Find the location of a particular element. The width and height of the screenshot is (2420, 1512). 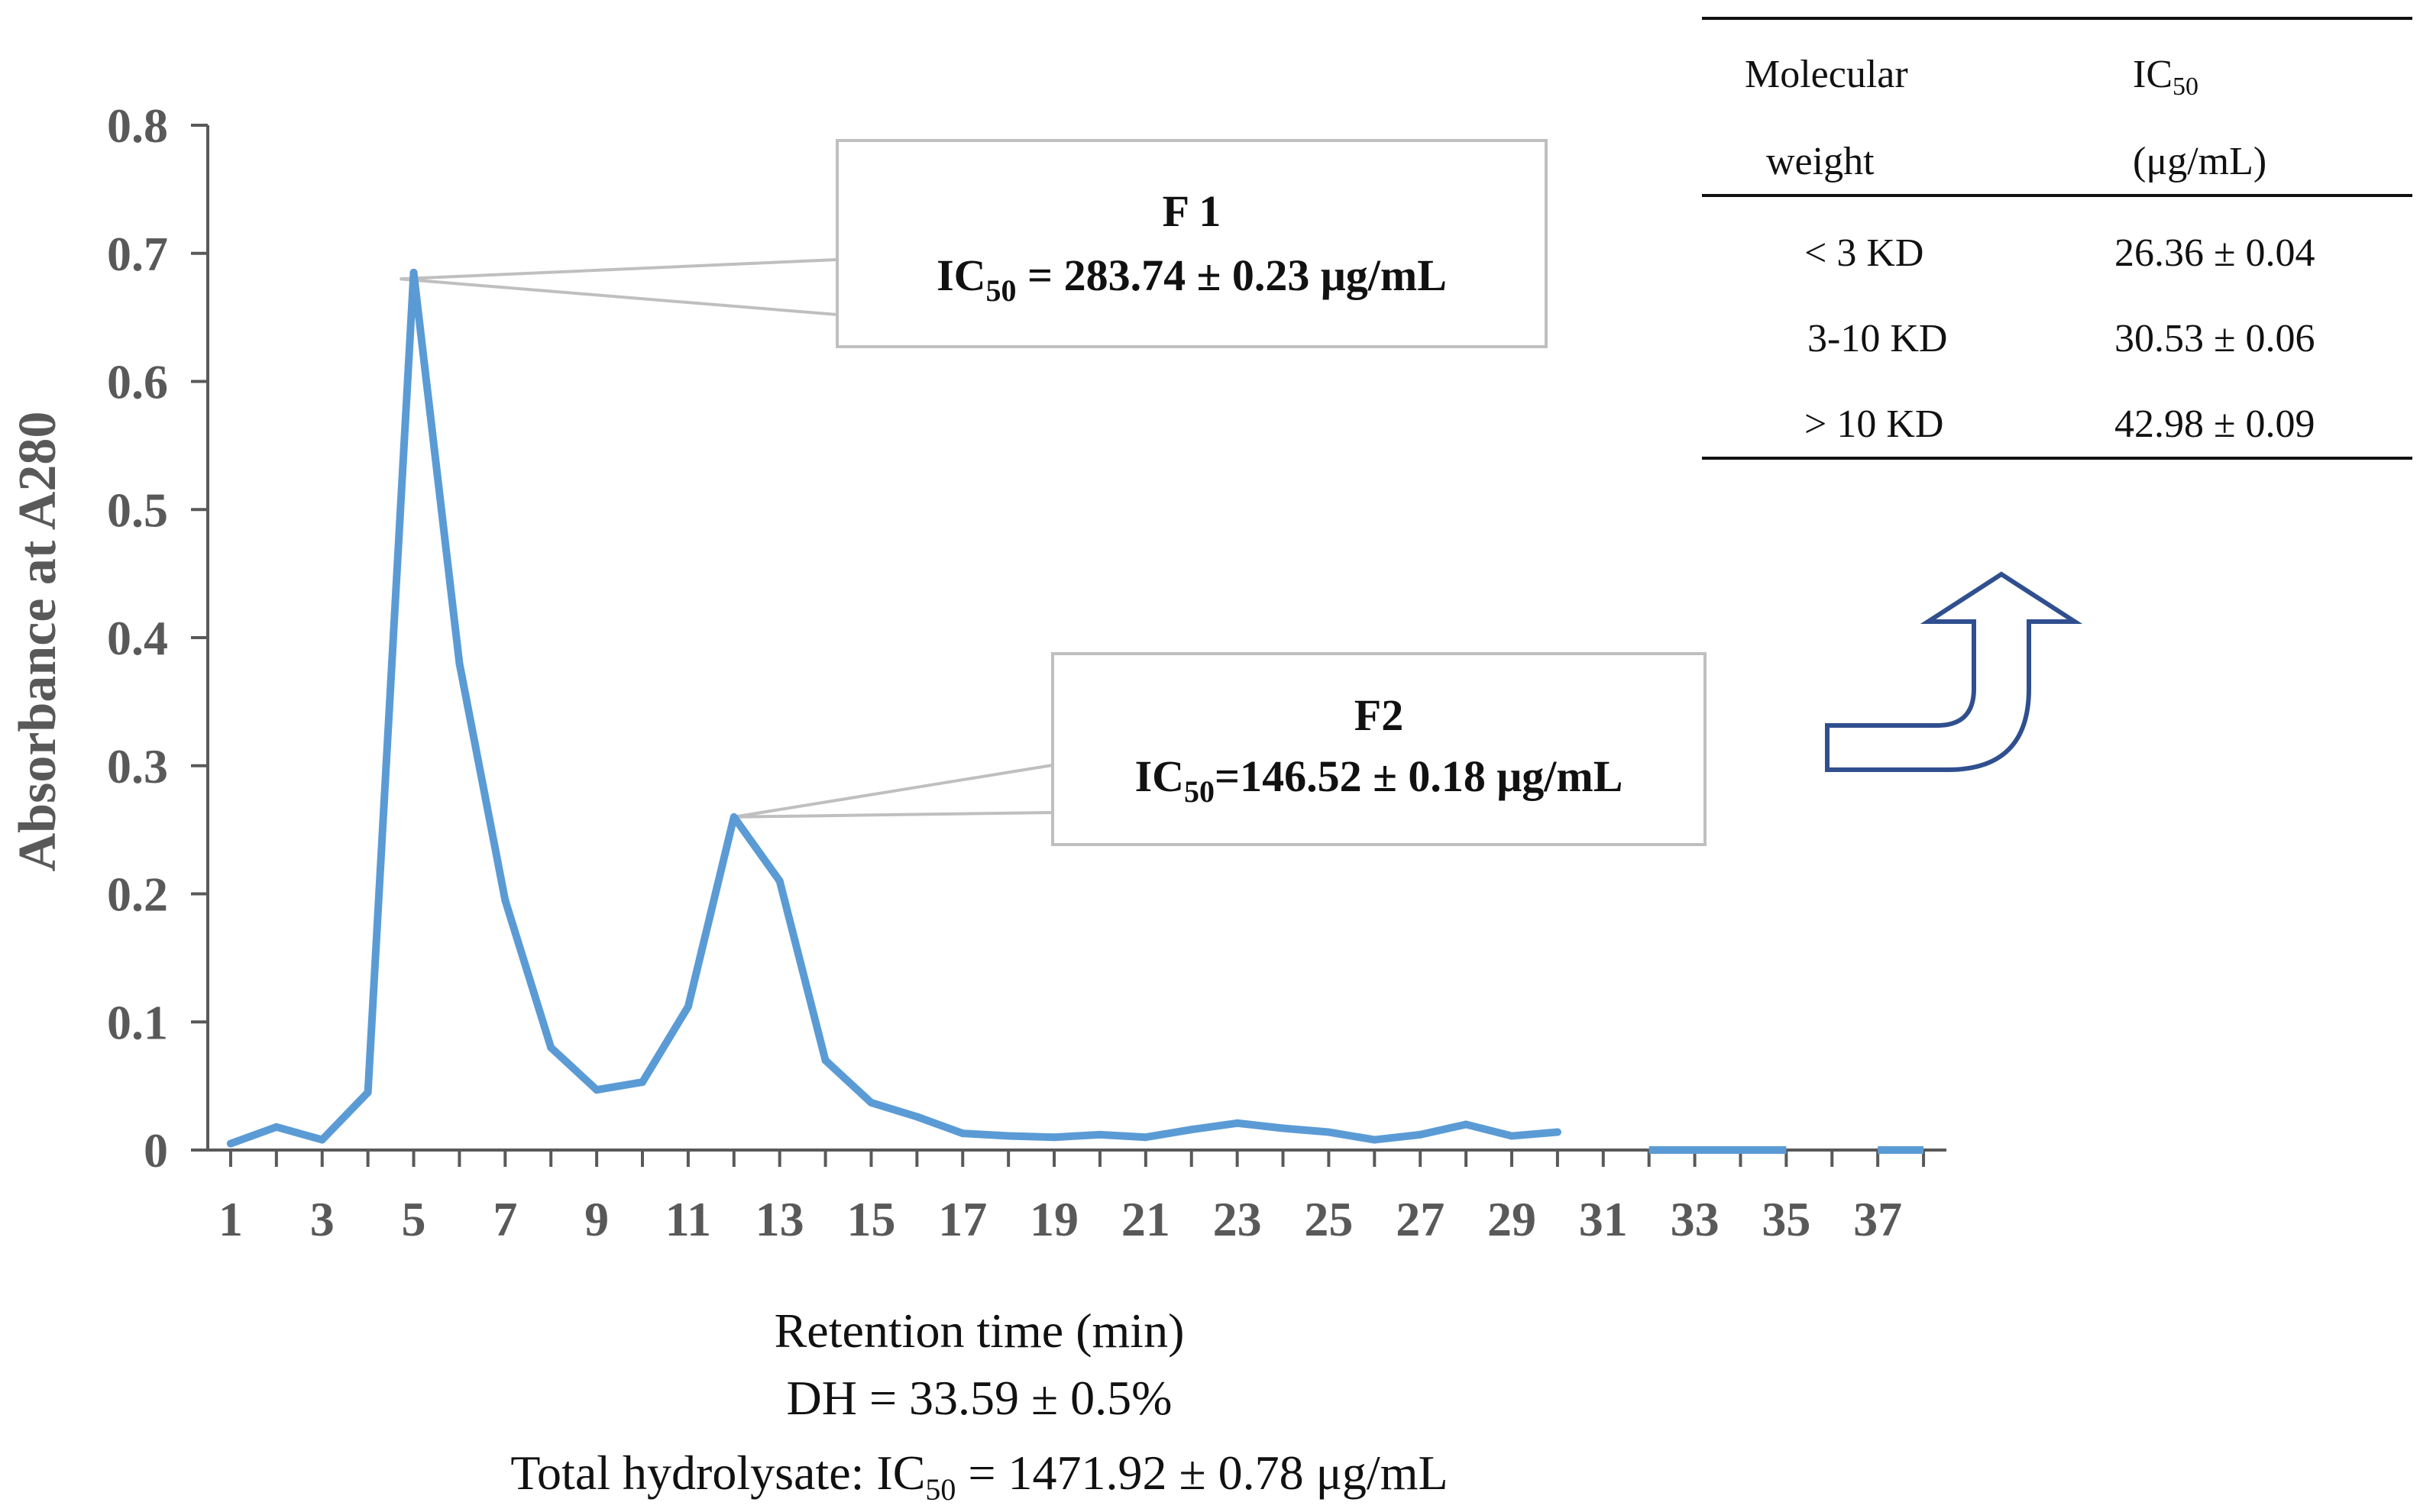

y-tick-label: 0.1 is located at coordinates (137, 1022).